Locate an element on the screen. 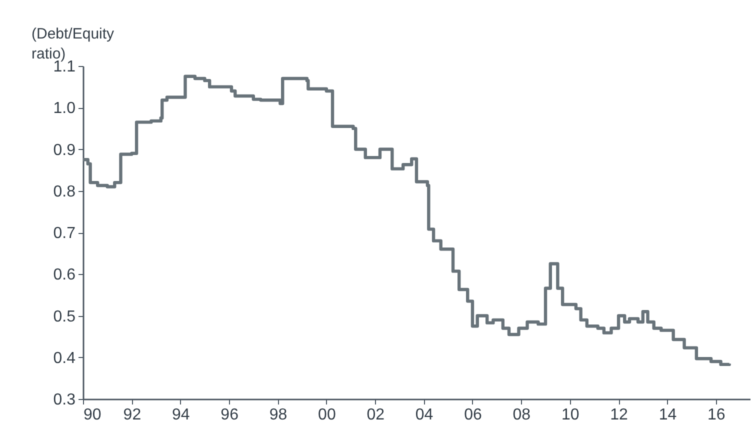 The width and height of the screenshot is (754, 428). y-tick-label: 0.5 is located at coordinates (64, 317).